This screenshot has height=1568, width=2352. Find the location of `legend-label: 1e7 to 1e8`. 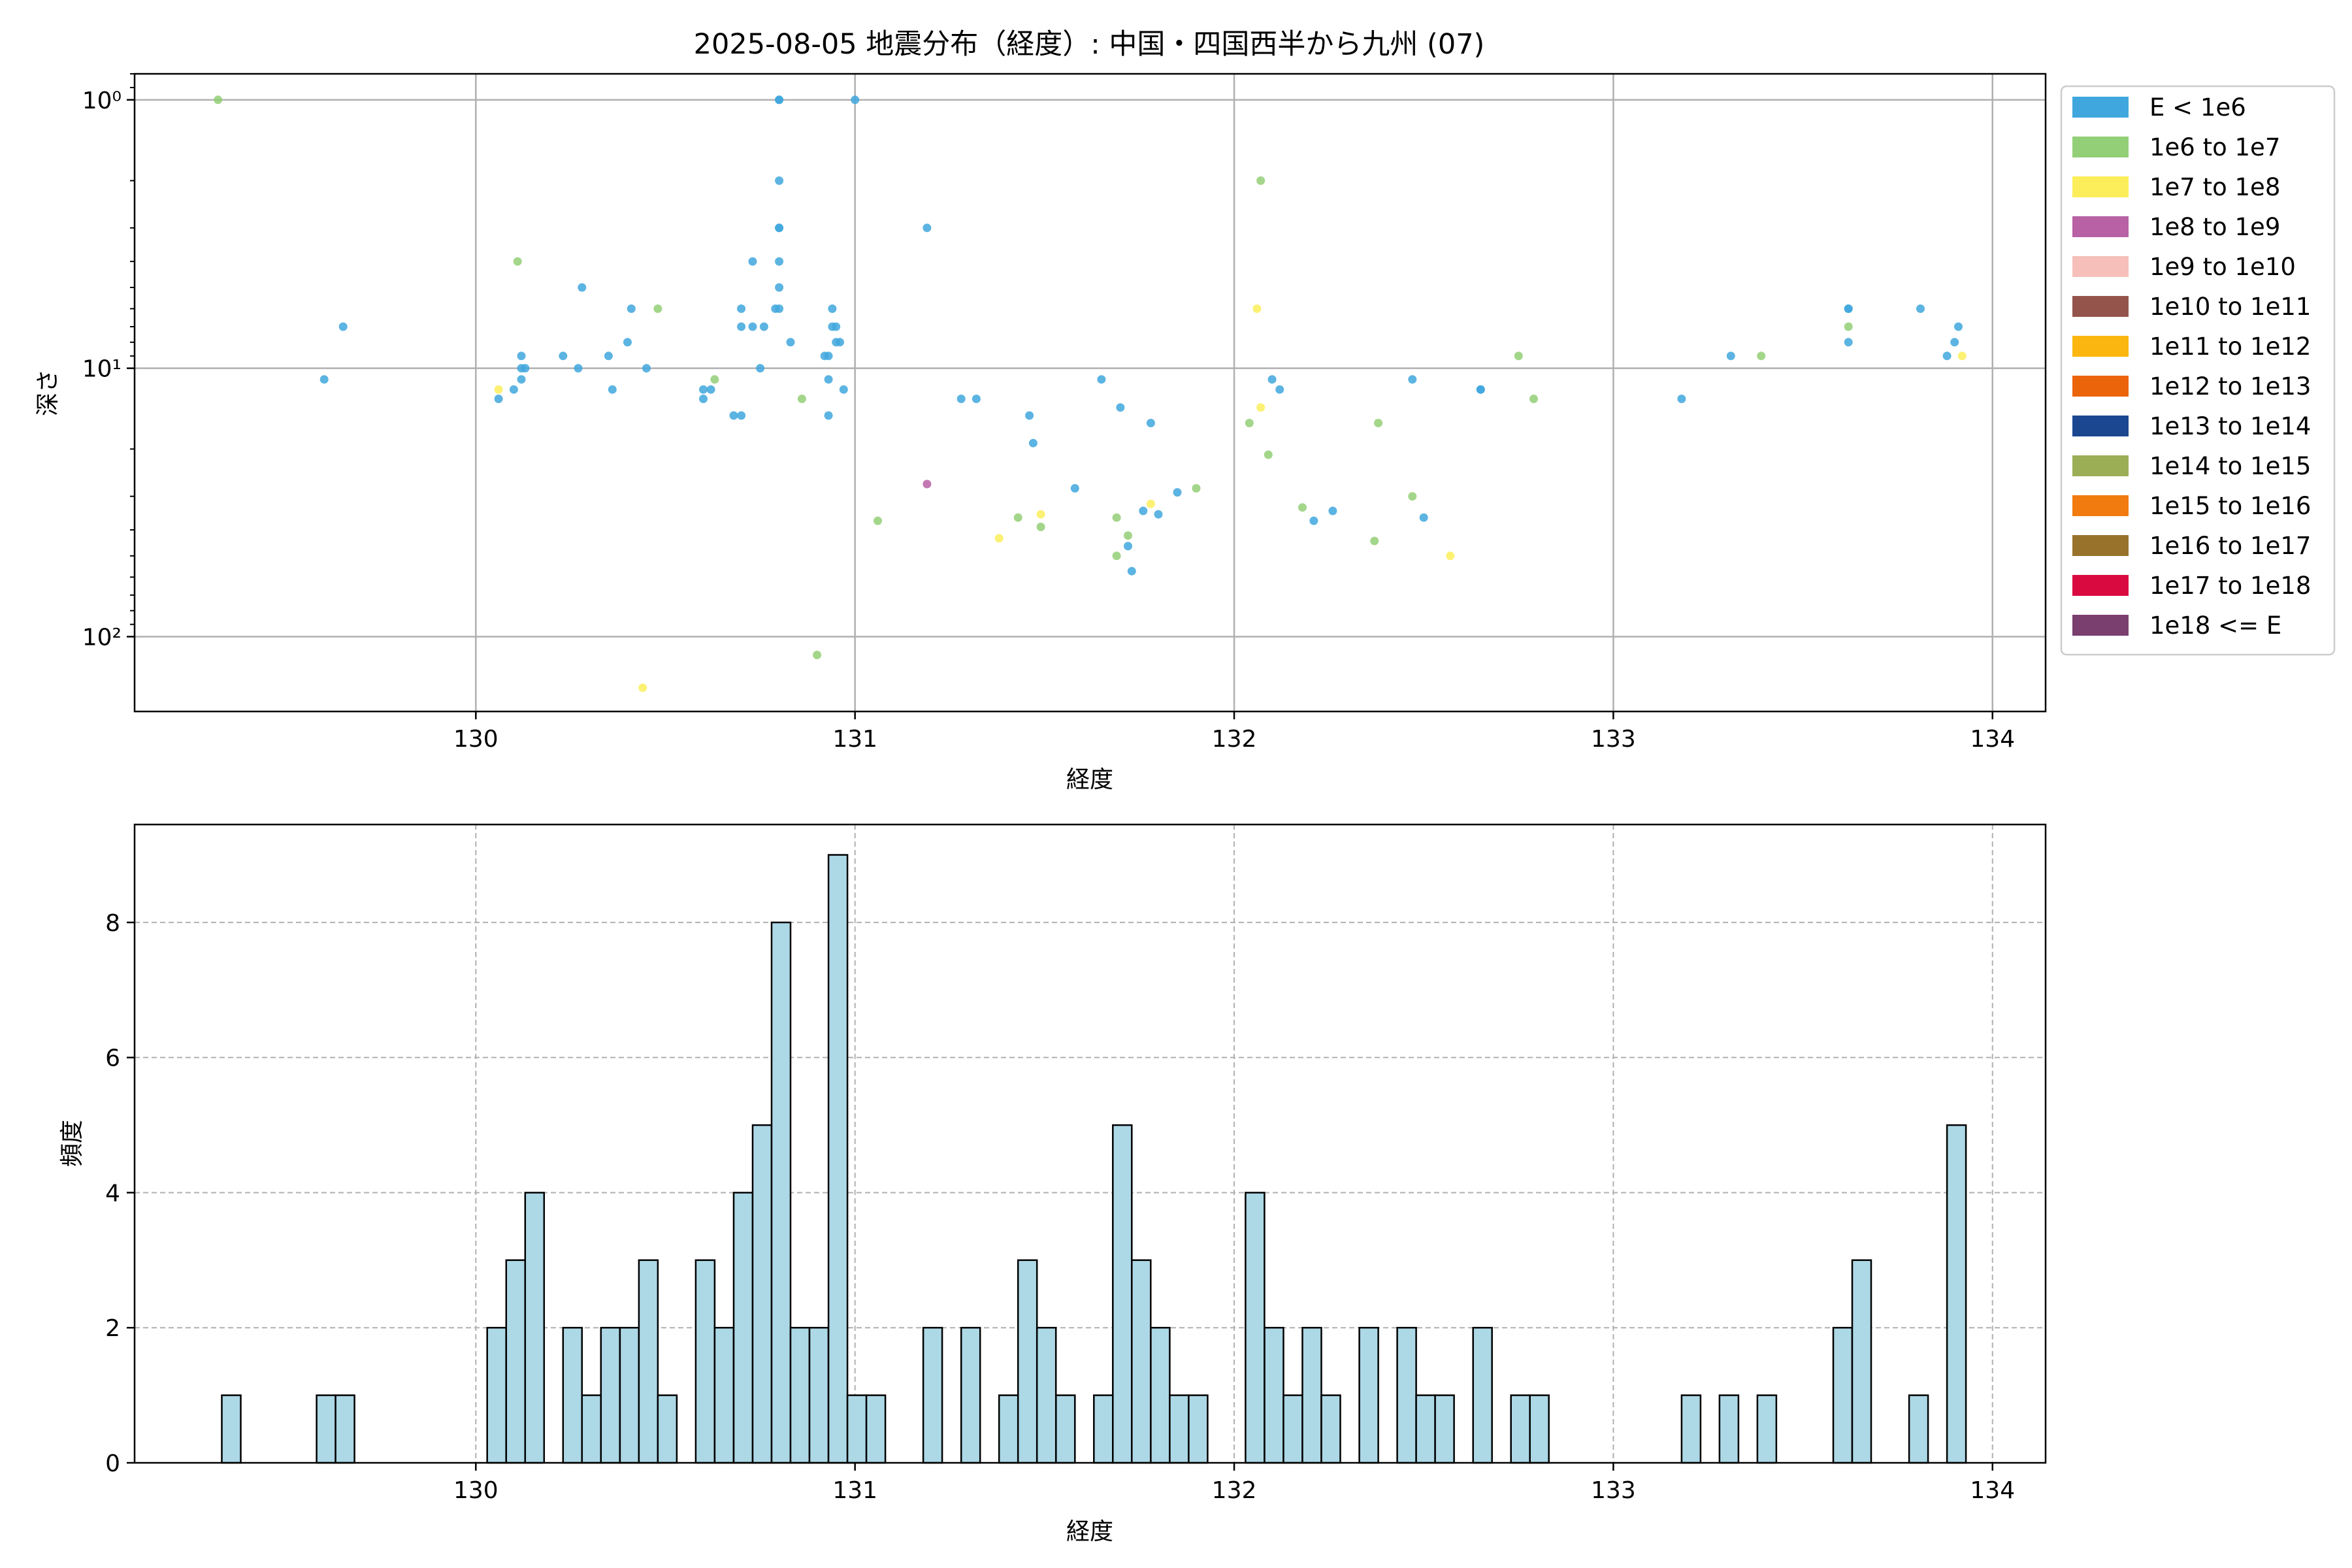

legend-label: 1e7 to 1e8 is located at coordinates (2214, 187).